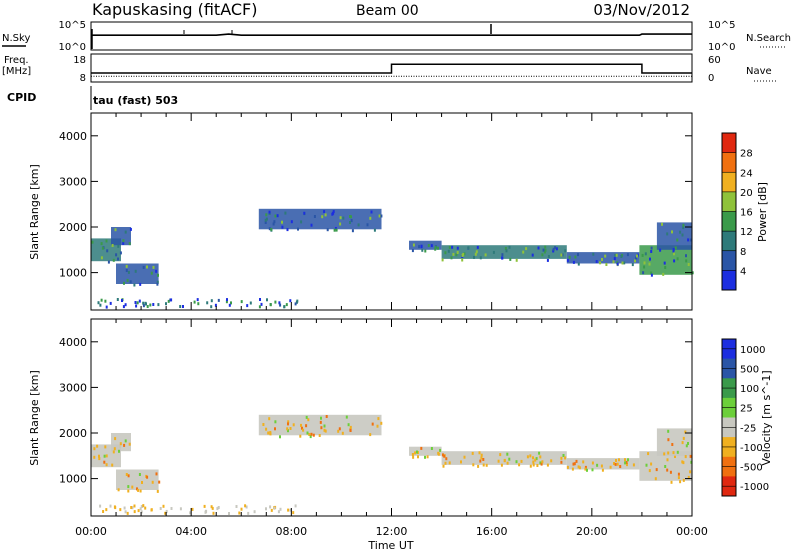 Image resolution: width=800 pixels, height=554 pixels. What do you see at coordinates (391, 35) in the screenshot?
I see `noise-sky-series` at bounding box center [391, 35].